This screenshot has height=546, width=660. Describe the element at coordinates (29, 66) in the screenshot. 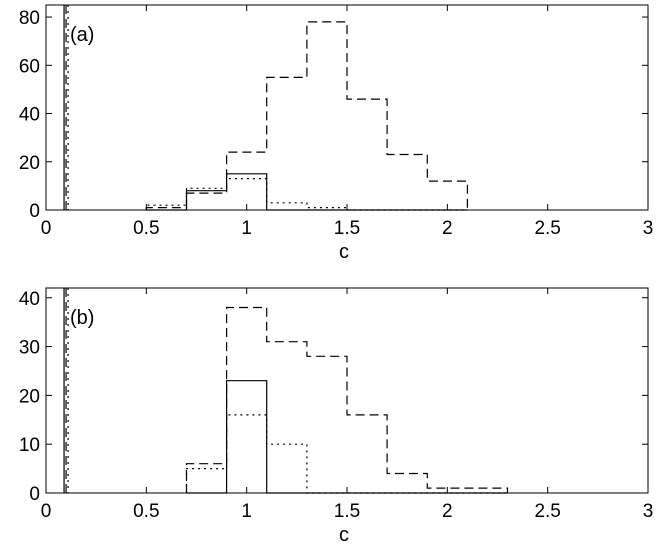

I see `y-tick-label: 60` at that location.